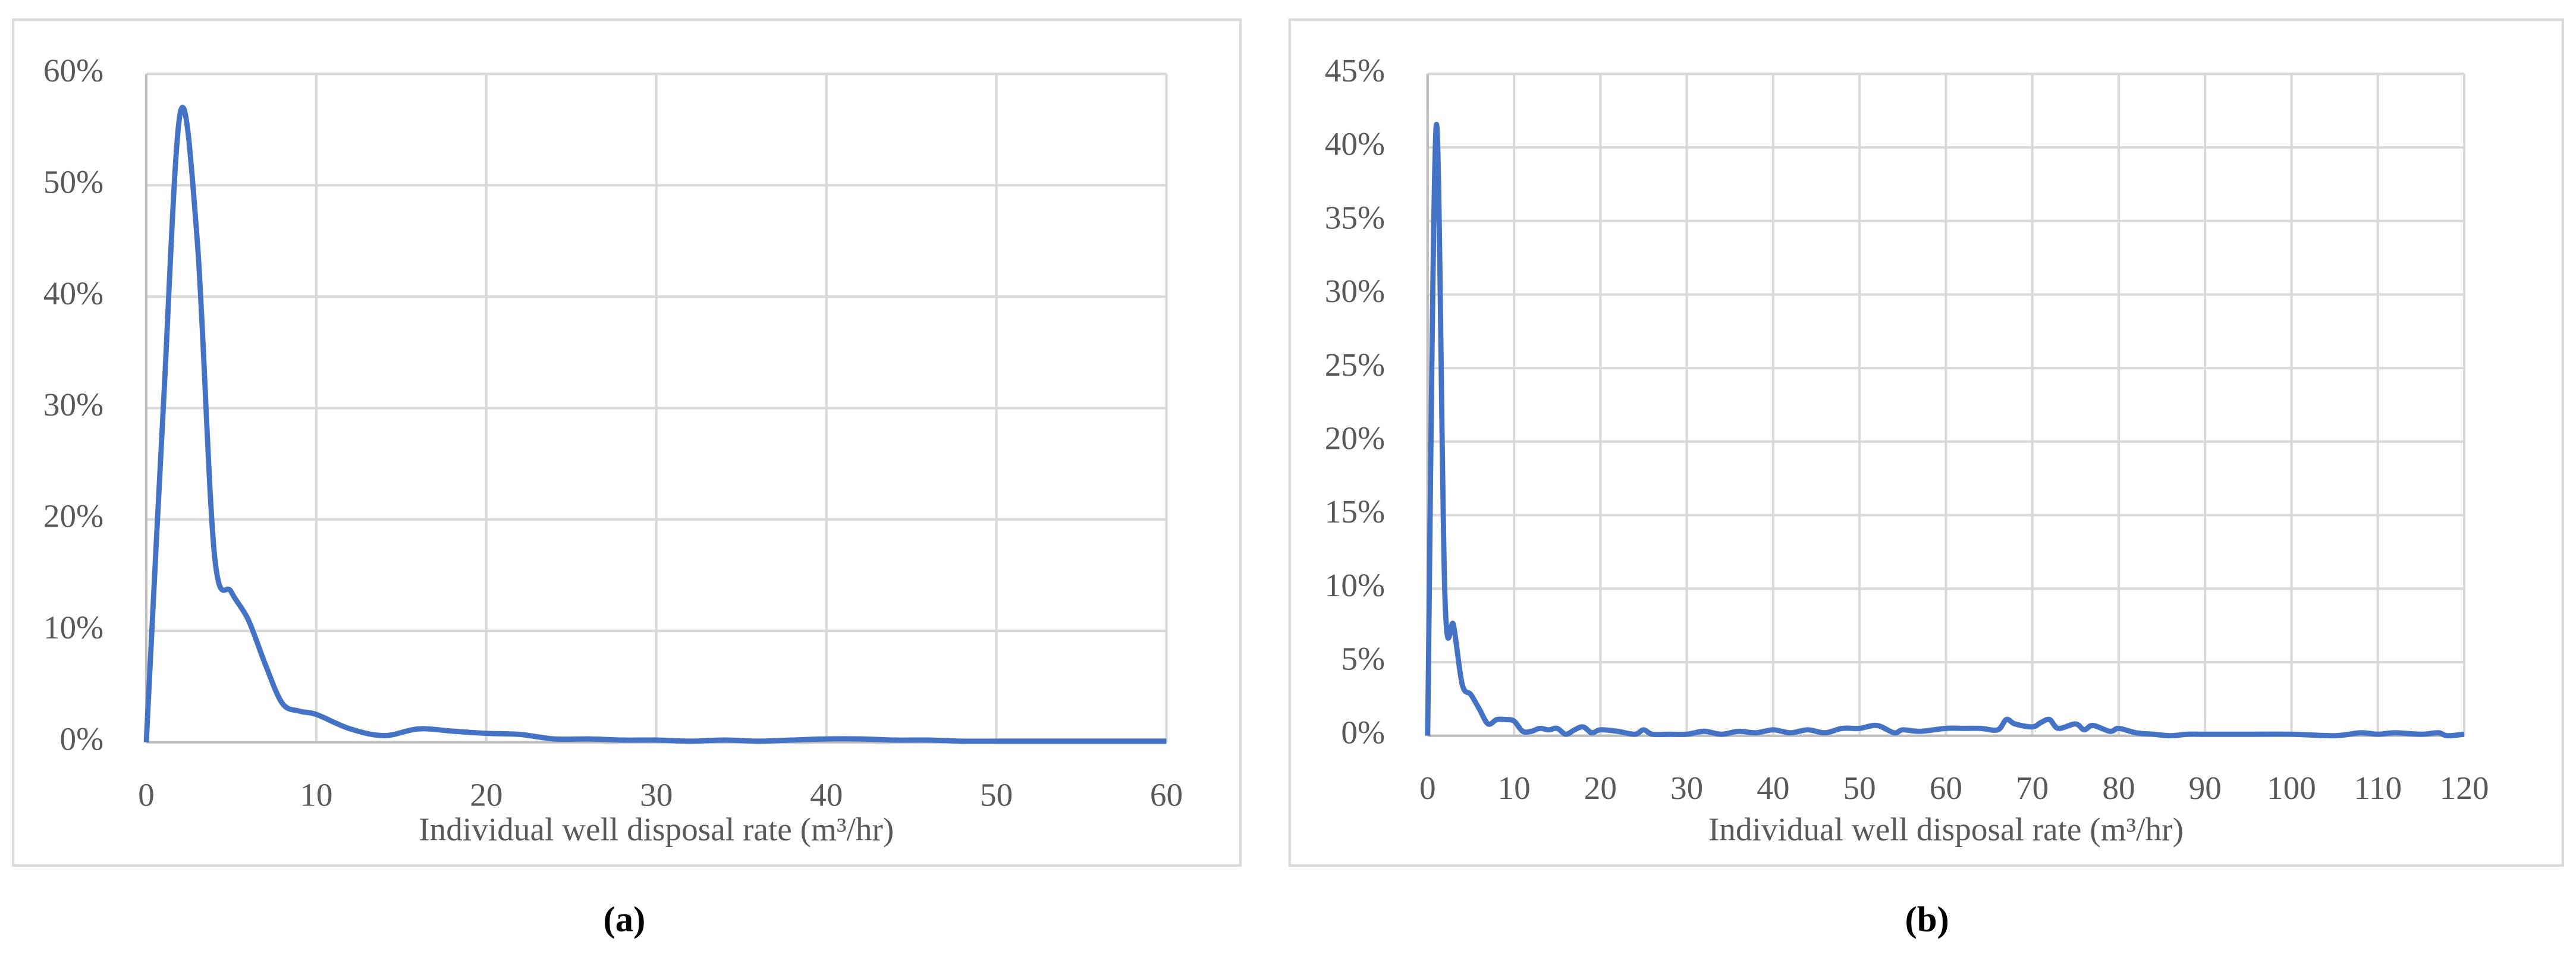  I want to click on x-tick-label: 110, so click(2378, 788).